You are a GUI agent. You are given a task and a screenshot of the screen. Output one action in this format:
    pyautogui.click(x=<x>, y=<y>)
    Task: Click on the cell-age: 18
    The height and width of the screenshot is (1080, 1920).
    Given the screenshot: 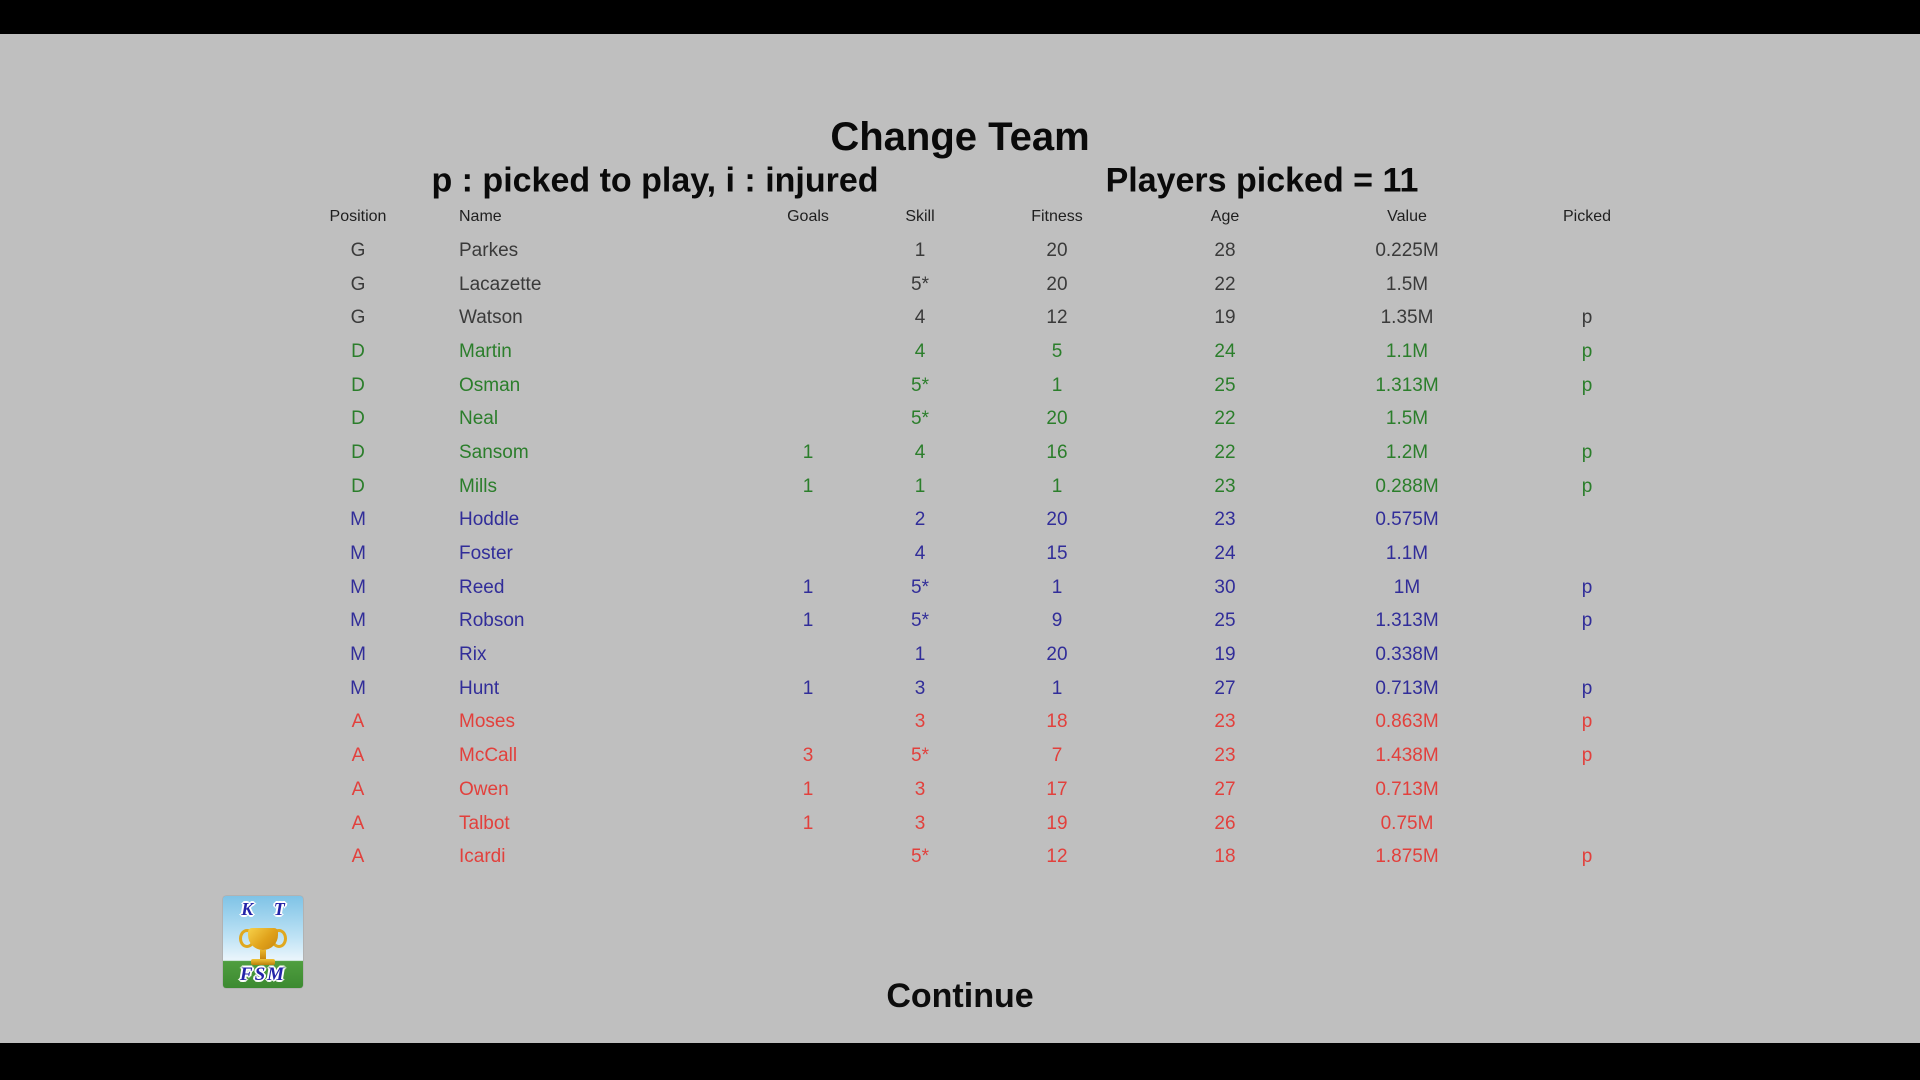 What is the action you would take?
    pyautogui.click(x=1225, y=857)
    